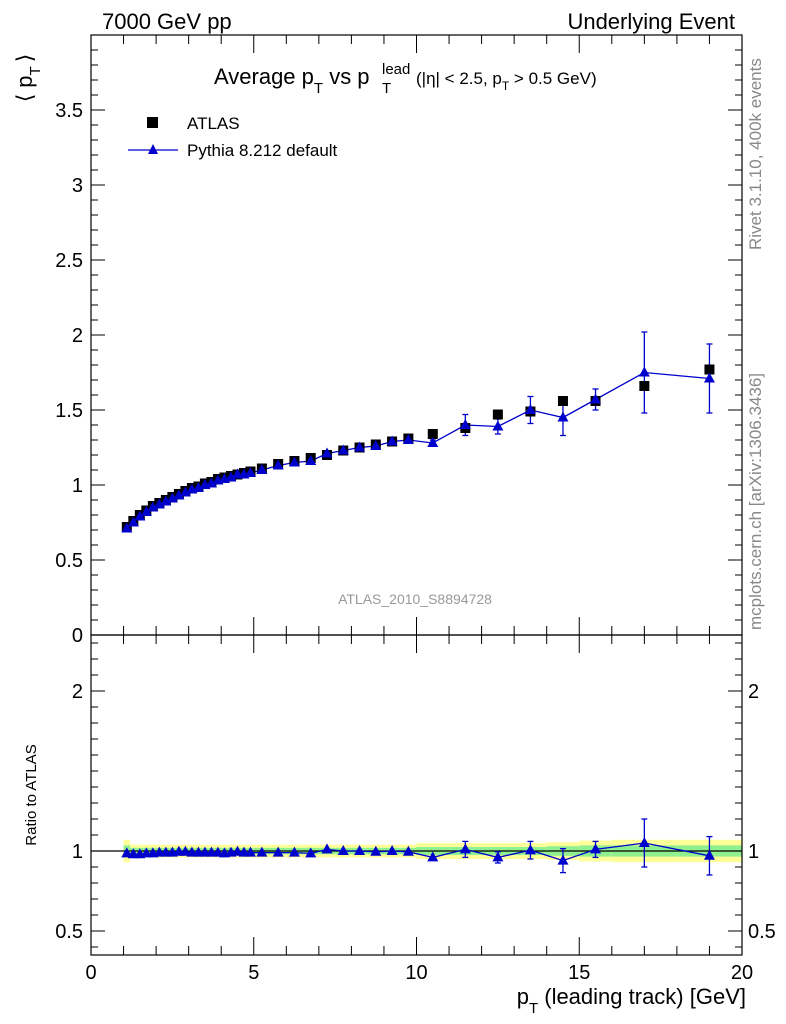 The width and height of the screenshot is (786, 1024). I want to click on ylabel-p: p, so click(24, 81).